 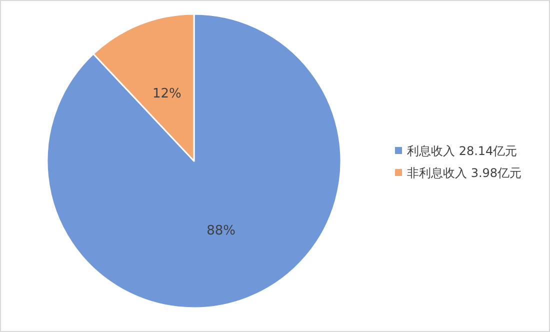 I want to click on data-label: 12%, so click(x=167, y=94).